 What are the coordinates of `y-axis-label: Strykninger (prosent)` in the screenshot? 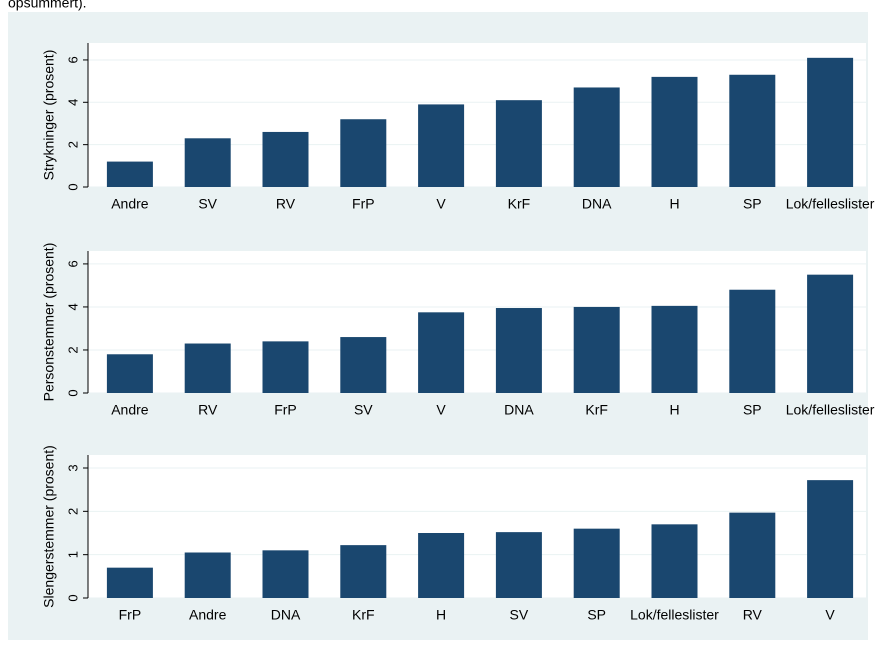 It's located at (49, 115).